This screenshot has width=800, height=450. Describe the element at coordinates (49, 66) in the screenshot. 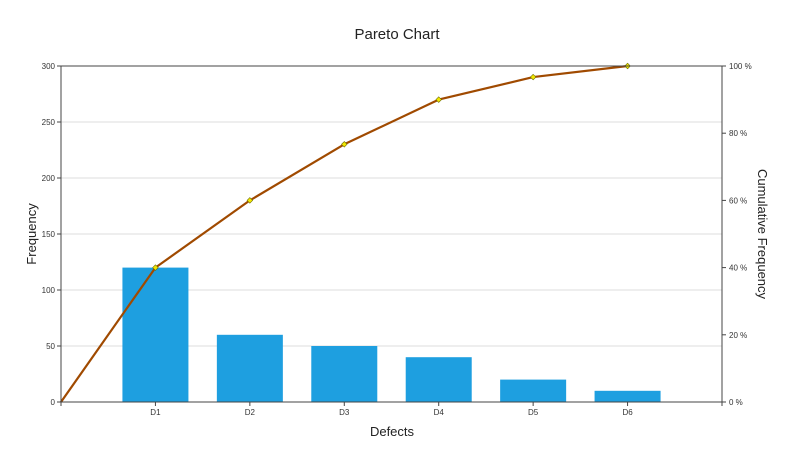

I see `y-tick-label: 300` at that location.